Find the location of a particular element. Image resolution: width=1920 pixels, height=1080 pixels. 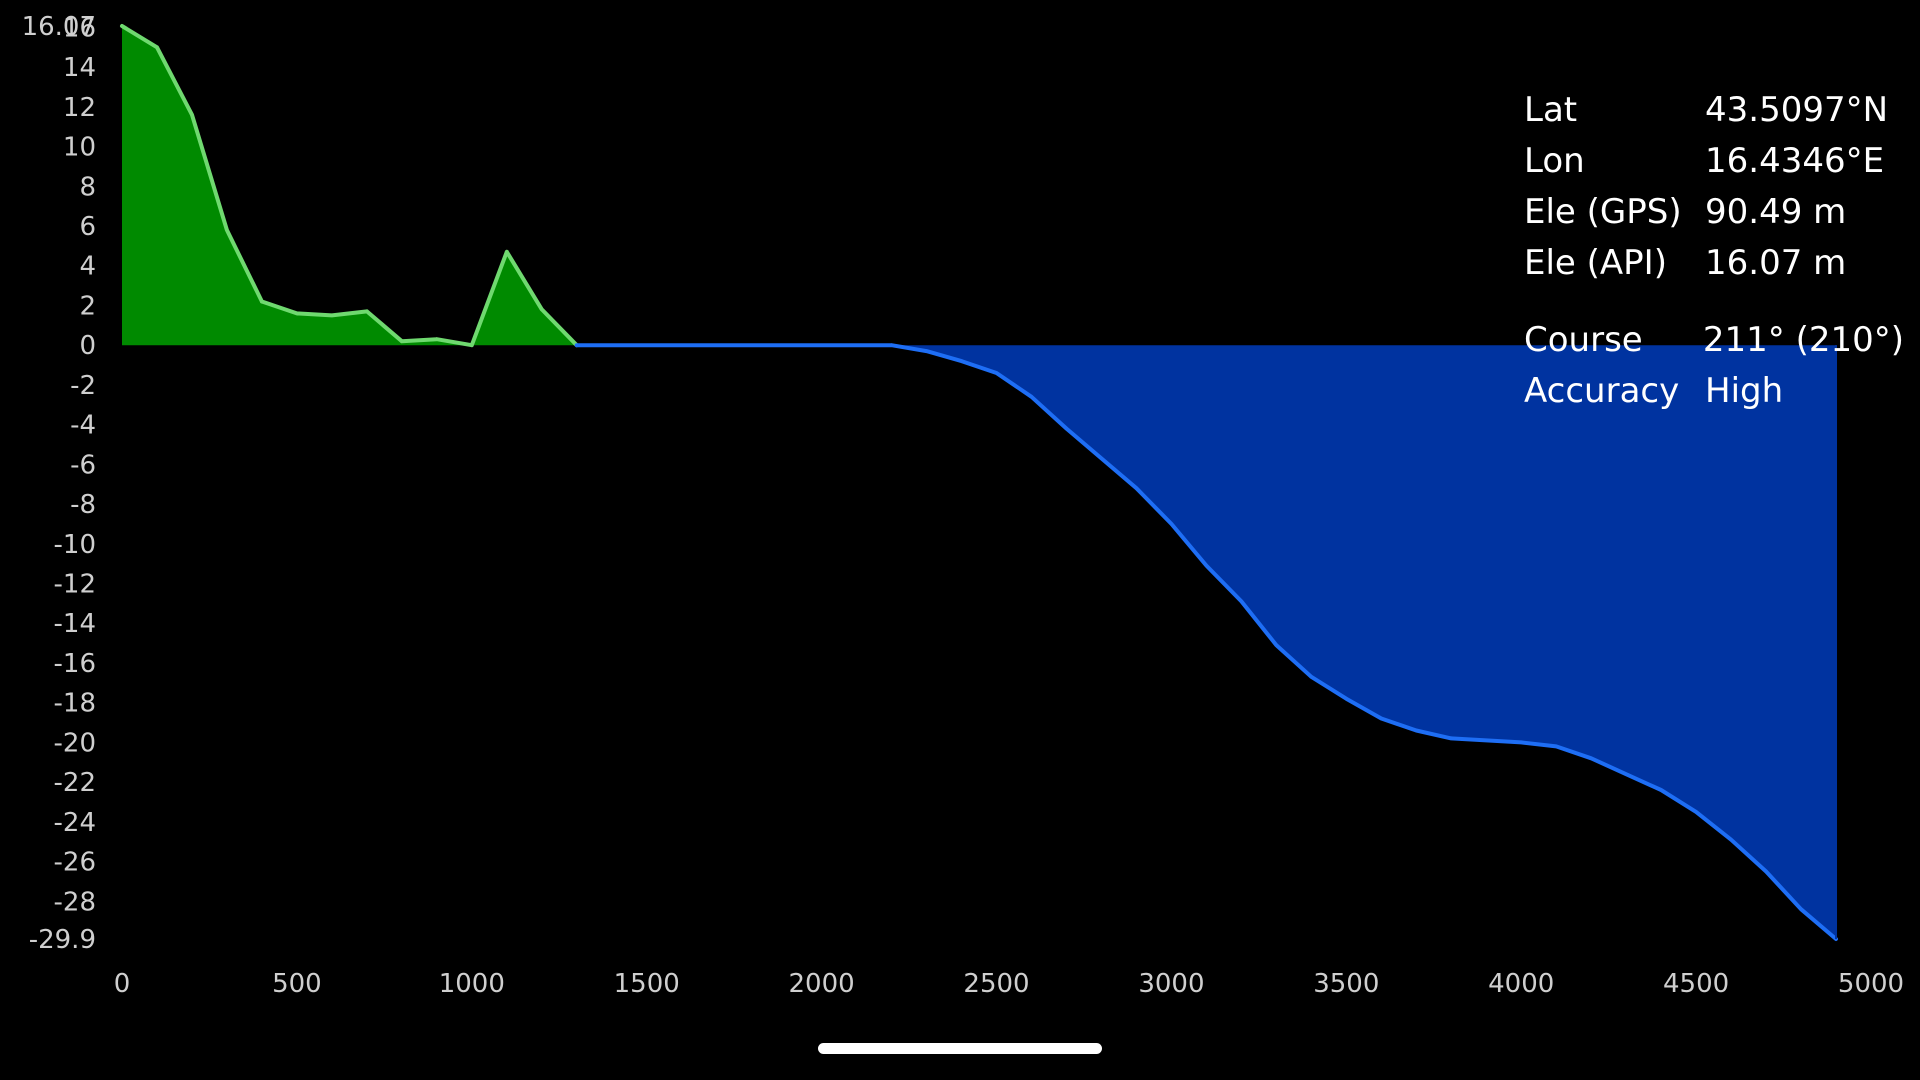

info-label: Ele (GPS) is located at coordinates (1603, 211).